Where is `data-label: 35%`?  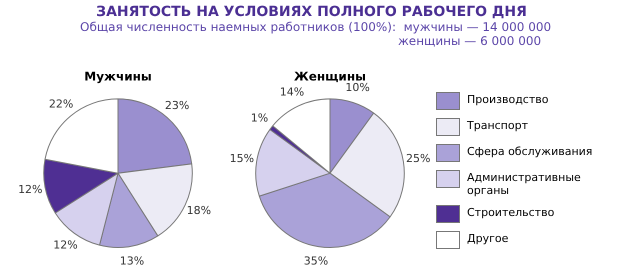
data-label: 35% is located at coordinates (316, 261).